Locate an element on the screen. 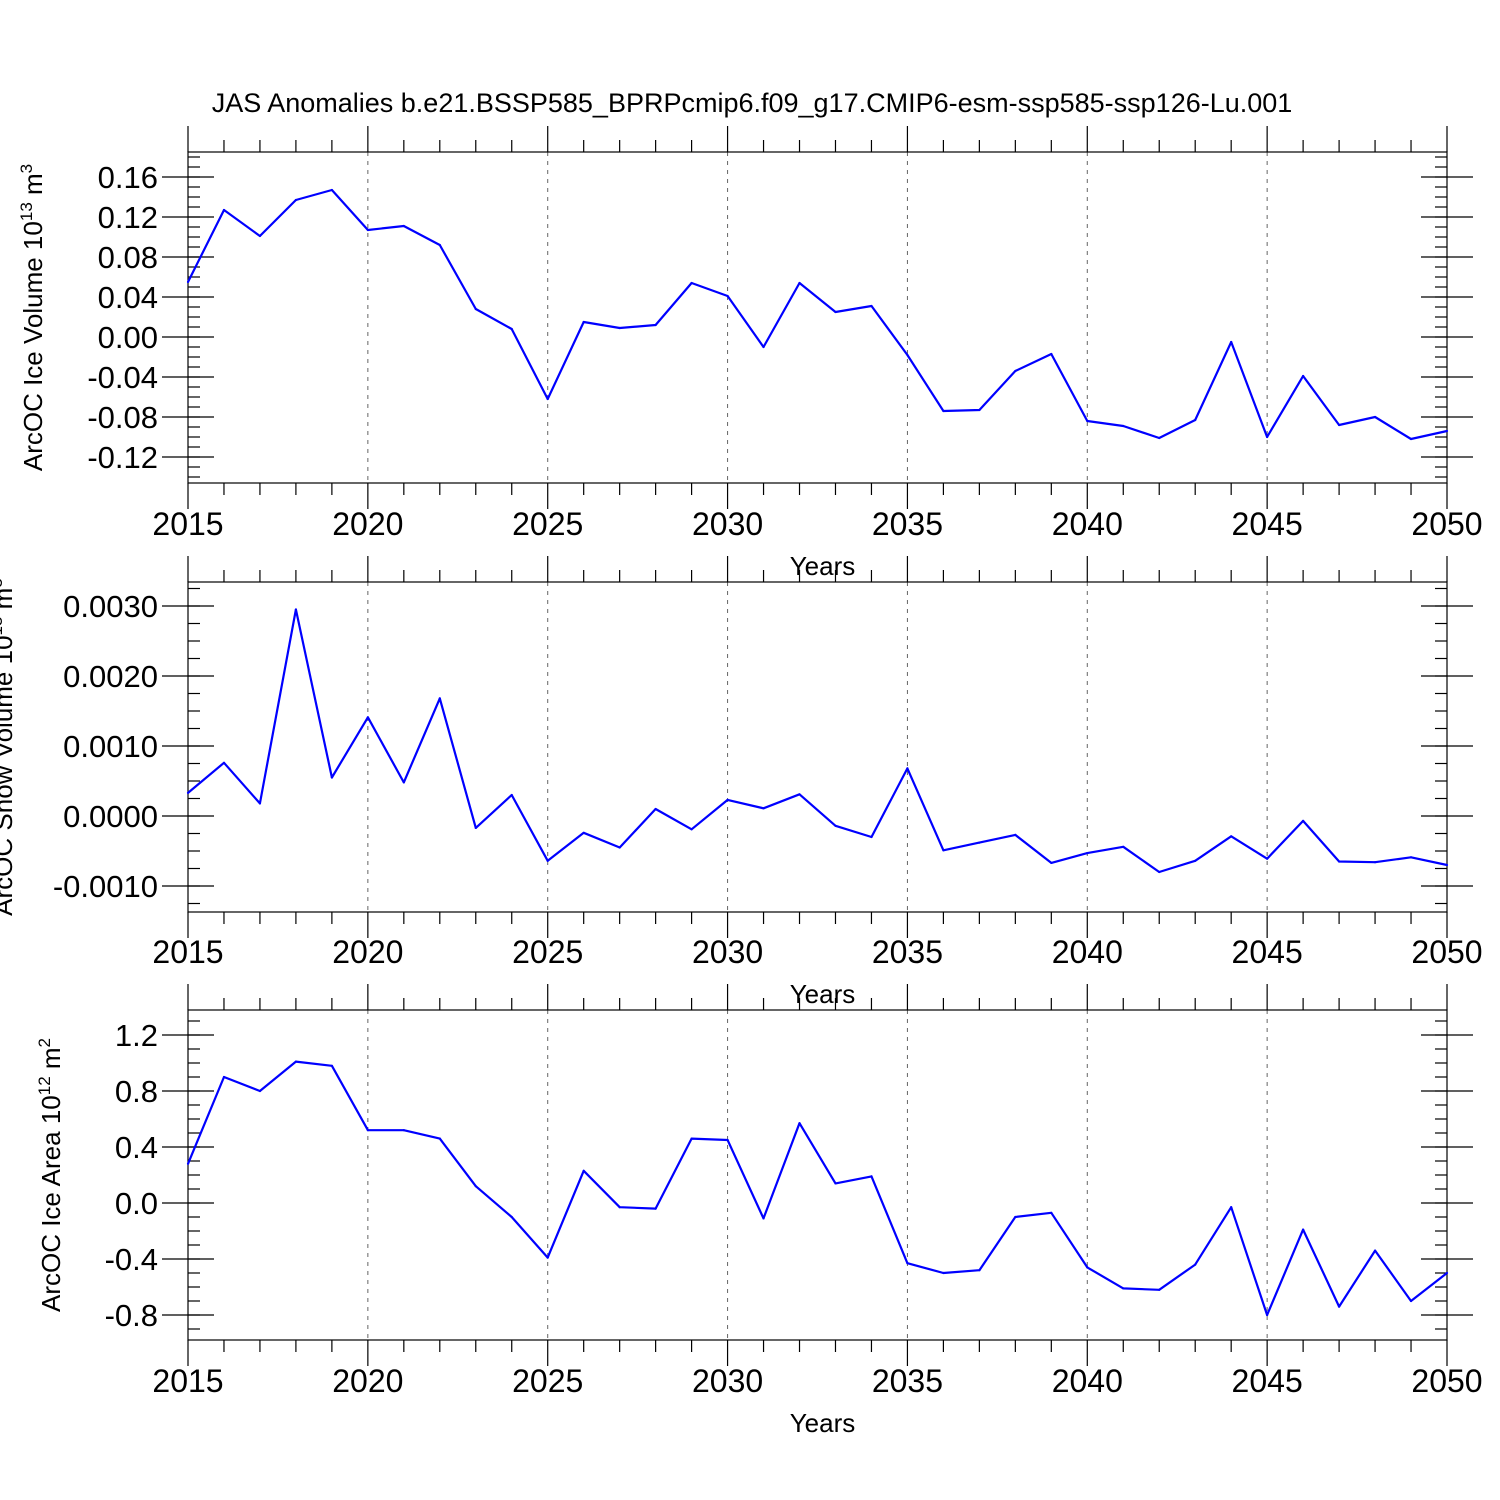  y-tick-label: 0.00 is located at coordinates (128, 337).